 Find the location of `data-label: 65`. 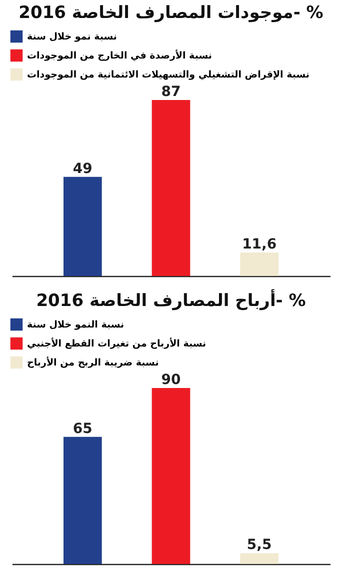

data-label: 65 is located at coordinates (82, 428).